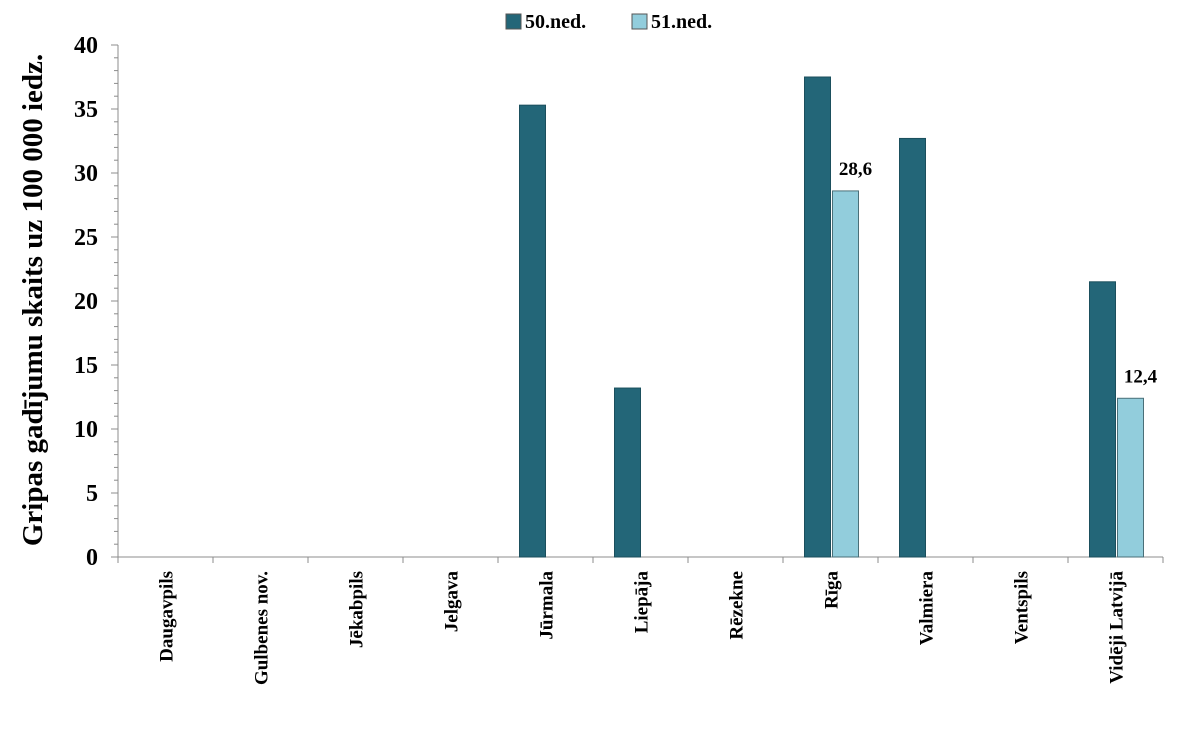  What do you see at coordinates (86, 110) in the screenshot?
I see `y-tick-label: 35` at bounding box center [86, 110].